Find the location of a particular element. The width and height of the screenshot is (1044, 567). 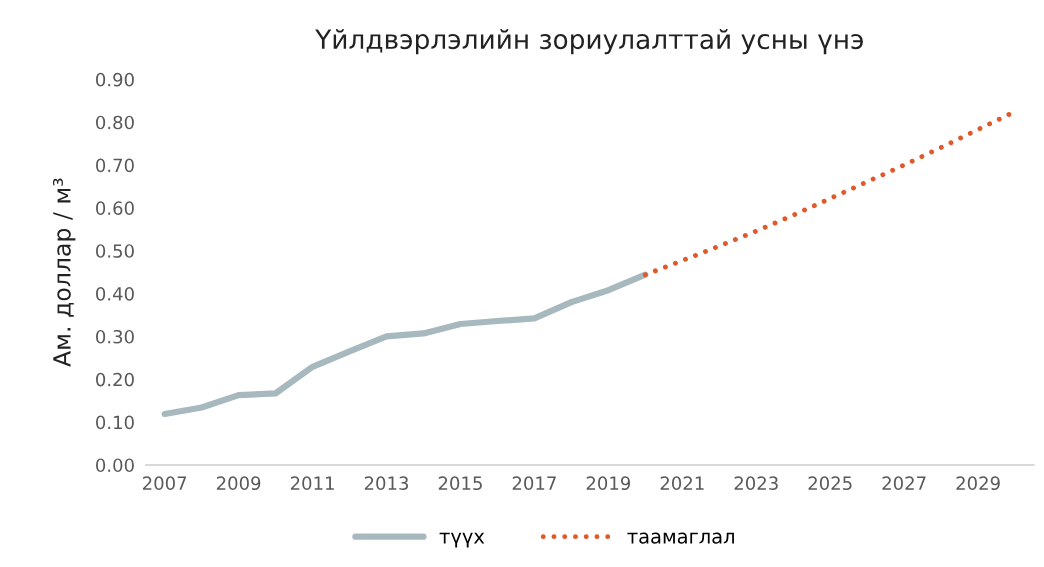

chart-title: Үйлдвэрлэлийн зориулалттай усны үнэ is located at coordinates (589, 41).